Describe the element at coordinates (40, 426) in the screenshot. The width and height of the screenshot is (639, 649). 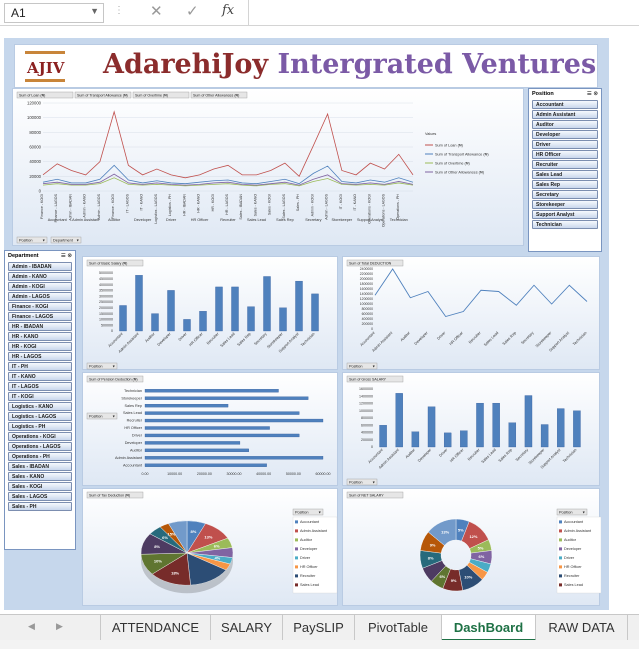
I see `slicer-item: Logistics - PH` at that location.